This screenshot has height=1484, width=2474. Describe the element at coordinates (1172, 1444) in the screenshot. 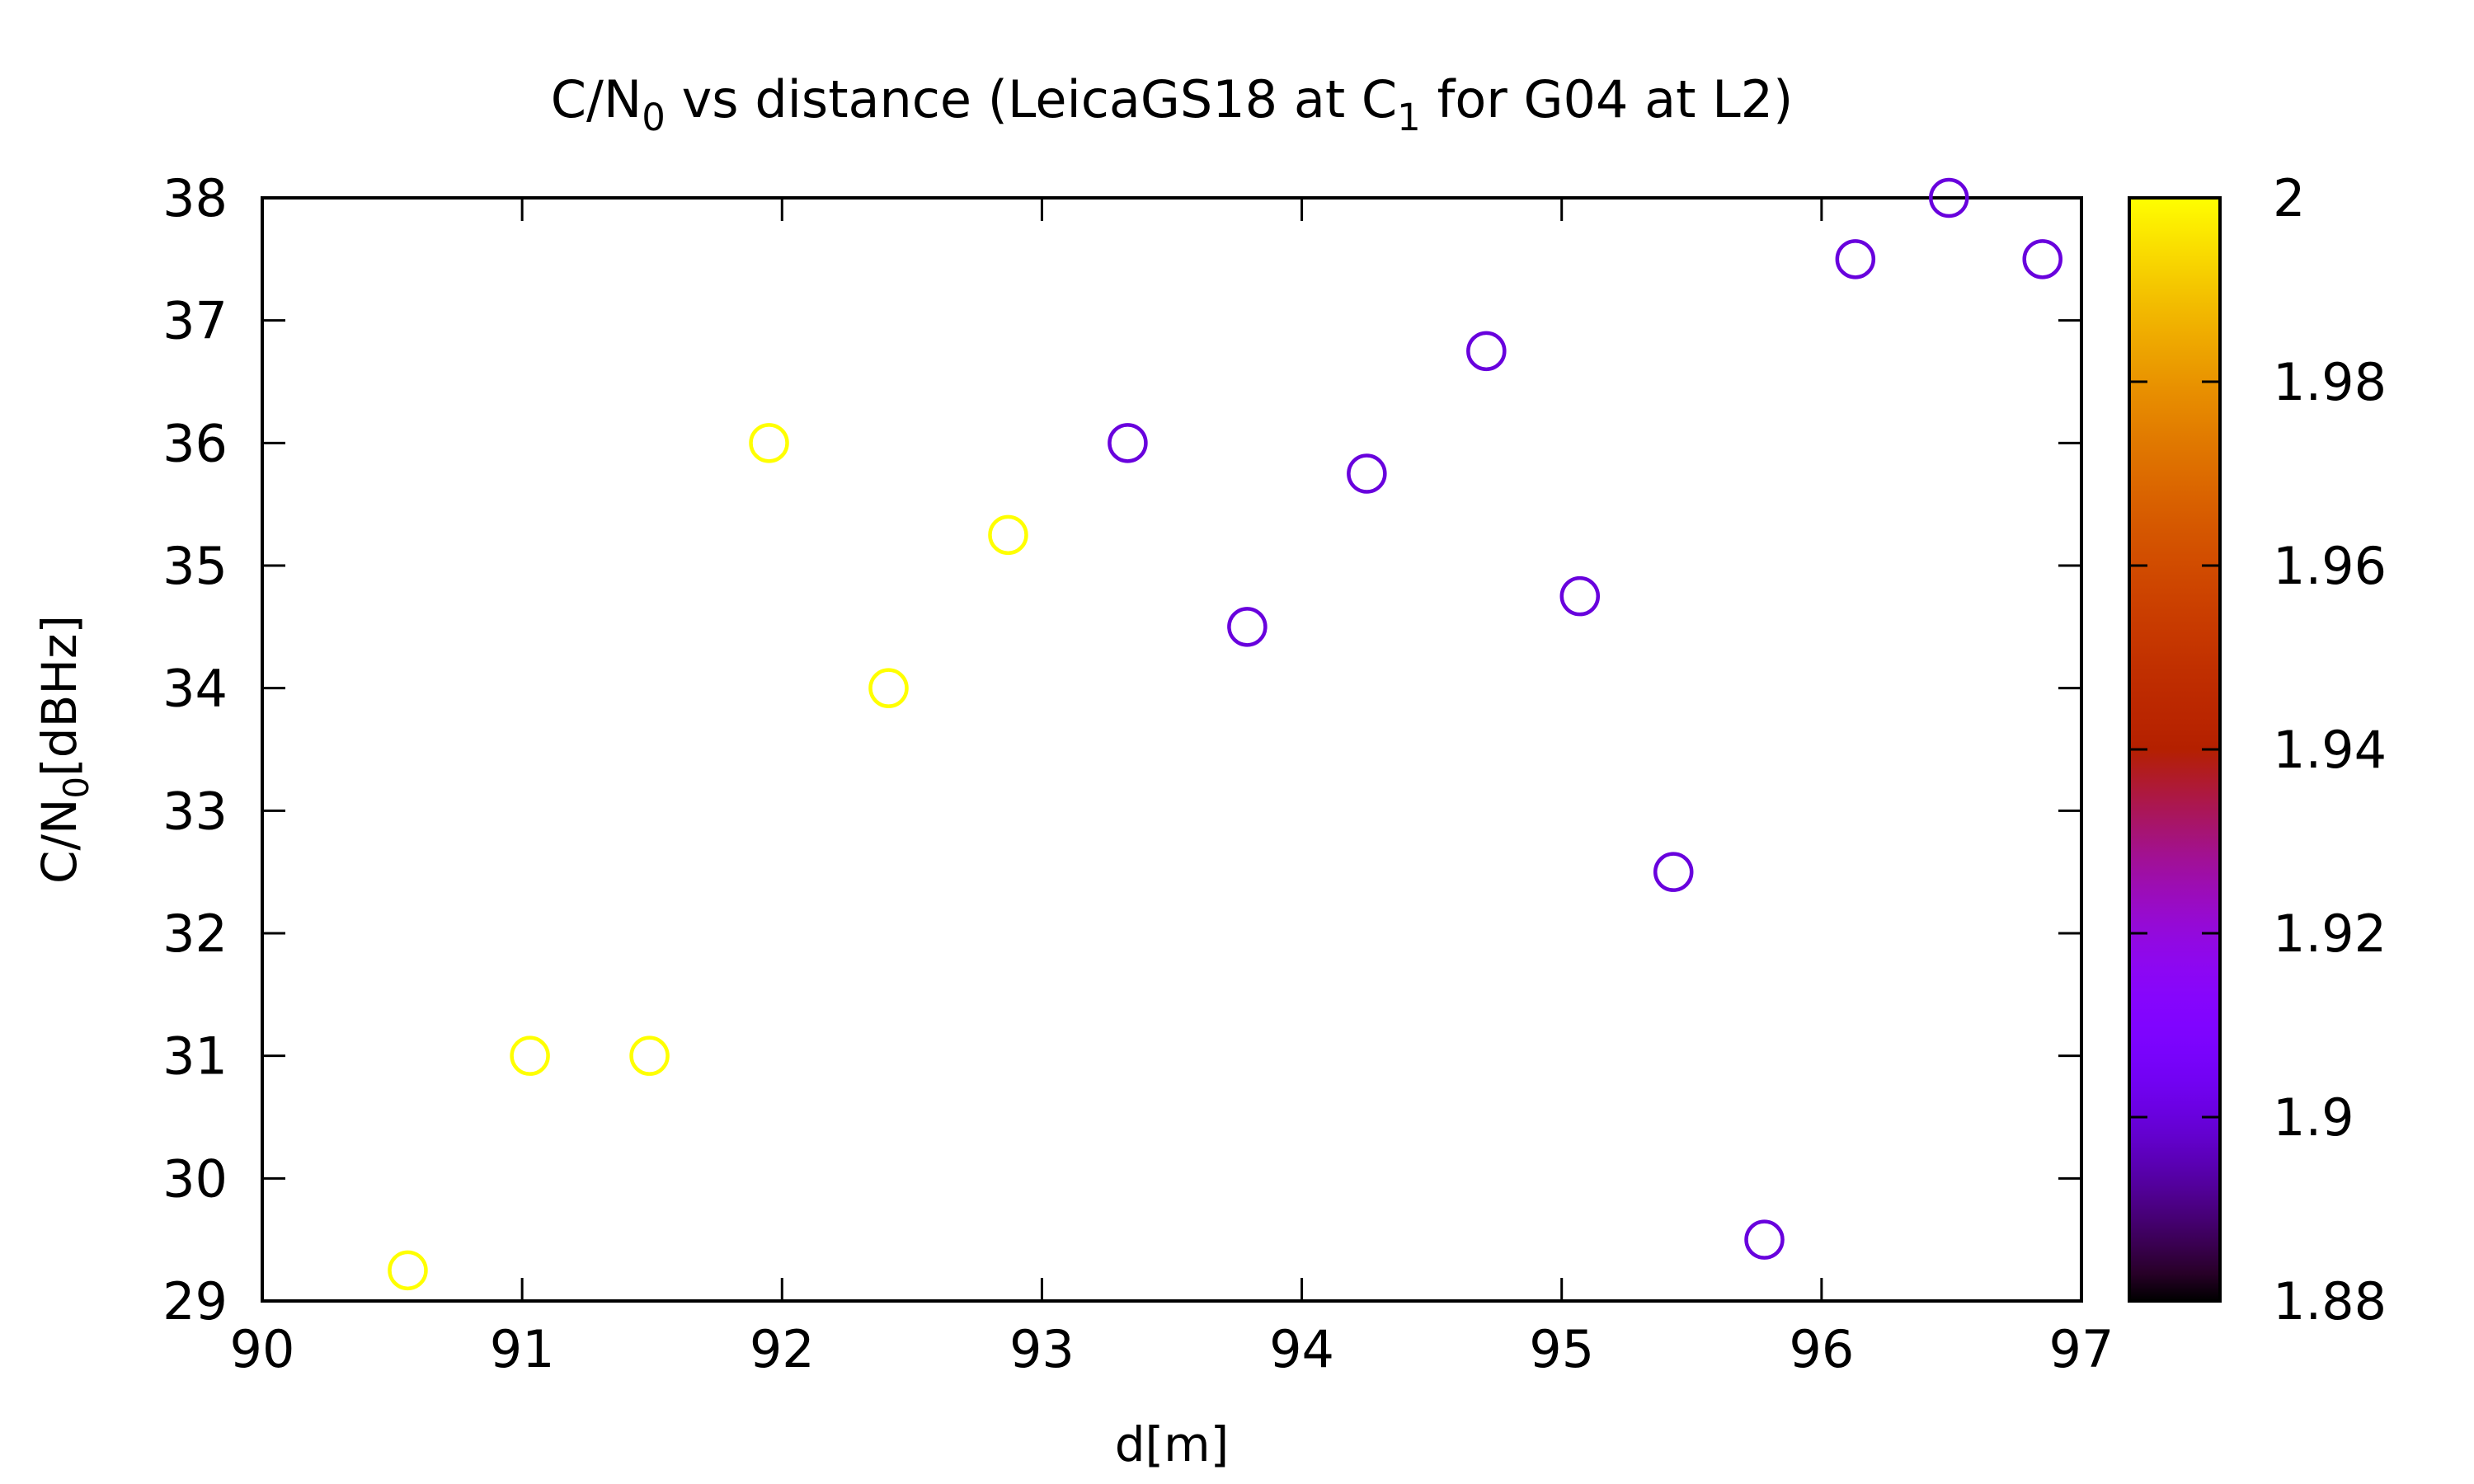

I see `x-axis-label: d[m]` at that location.